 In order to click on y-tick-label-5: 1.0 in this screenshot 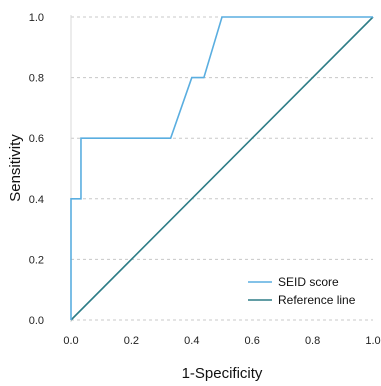, I will do `click(36, 18)`.